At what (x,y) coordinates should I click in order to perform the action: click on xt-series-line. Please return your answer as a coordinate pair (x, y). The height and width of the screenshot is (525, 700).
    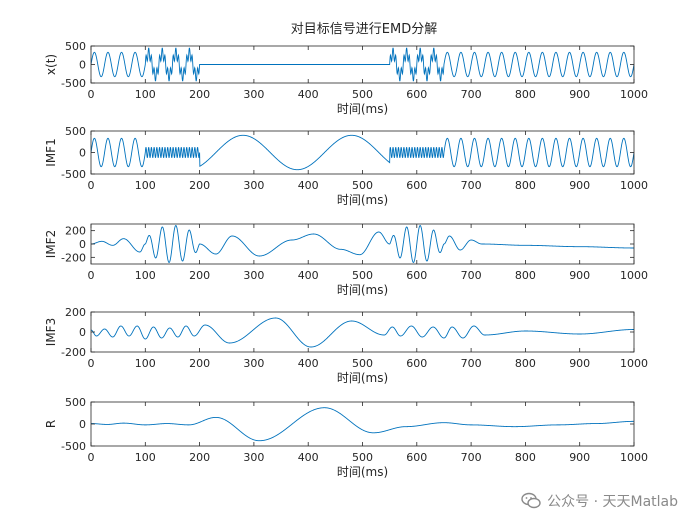
    Looking at the image, I should click on (362, 64).